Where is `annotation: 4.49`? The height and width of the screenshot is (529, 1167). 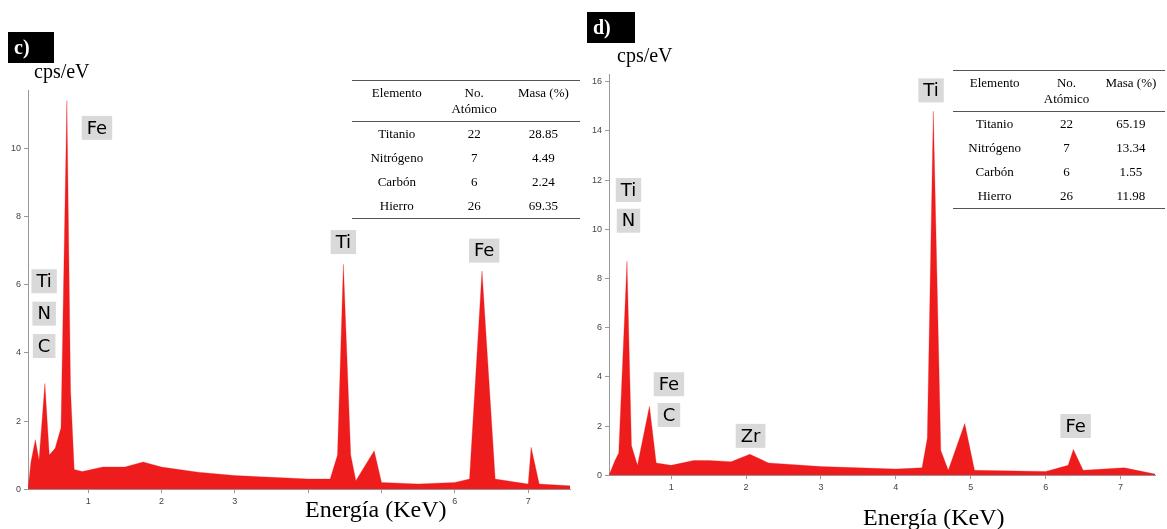 annotation: 4.49 is located at coordinates (543, 158).